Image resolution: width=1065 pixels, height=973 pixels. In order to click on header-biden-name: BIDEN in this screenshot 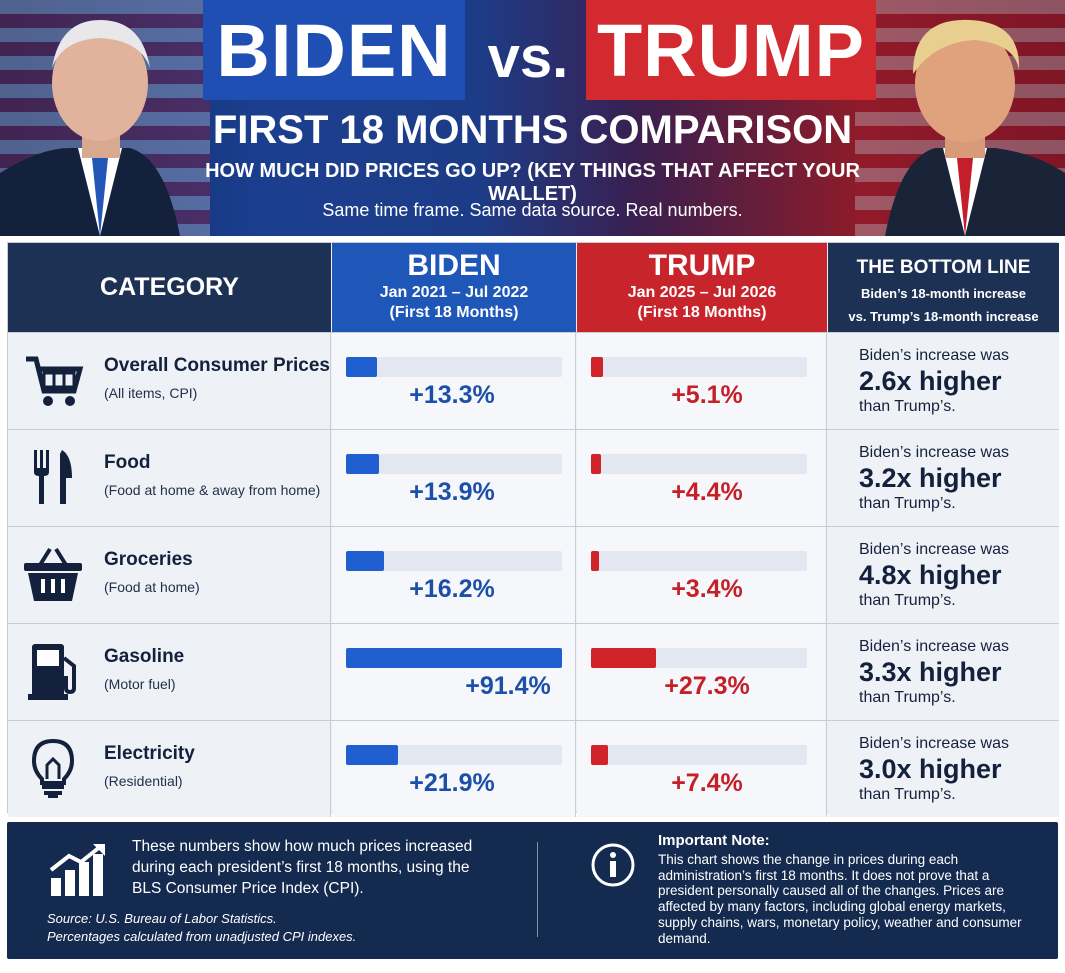, I will do `click(454, 265)`.